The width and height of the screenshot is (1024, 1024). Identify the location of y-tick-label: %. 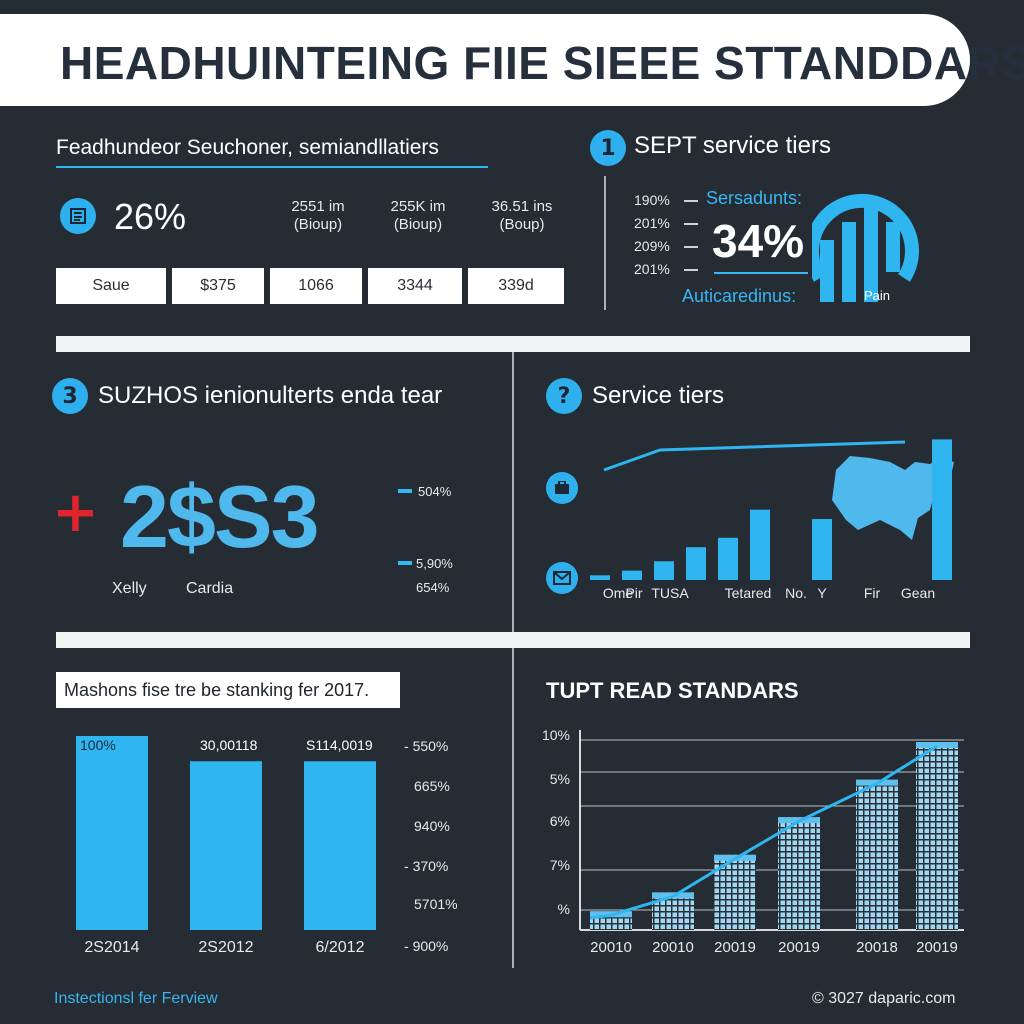
(564, 909).